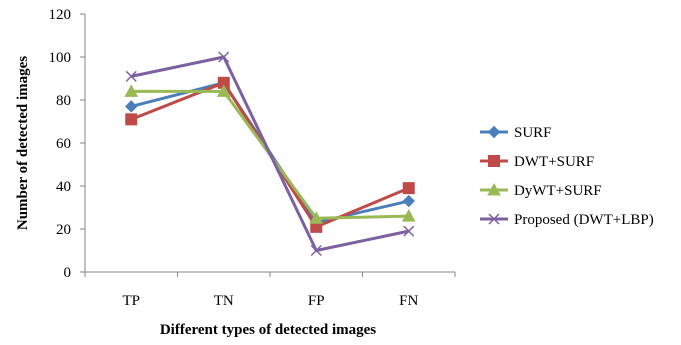 Image resolution: width=681 pixels, height=345 pixels. I want to click on legend-label: Proposed (DWT+LBP), so click(584, 220).